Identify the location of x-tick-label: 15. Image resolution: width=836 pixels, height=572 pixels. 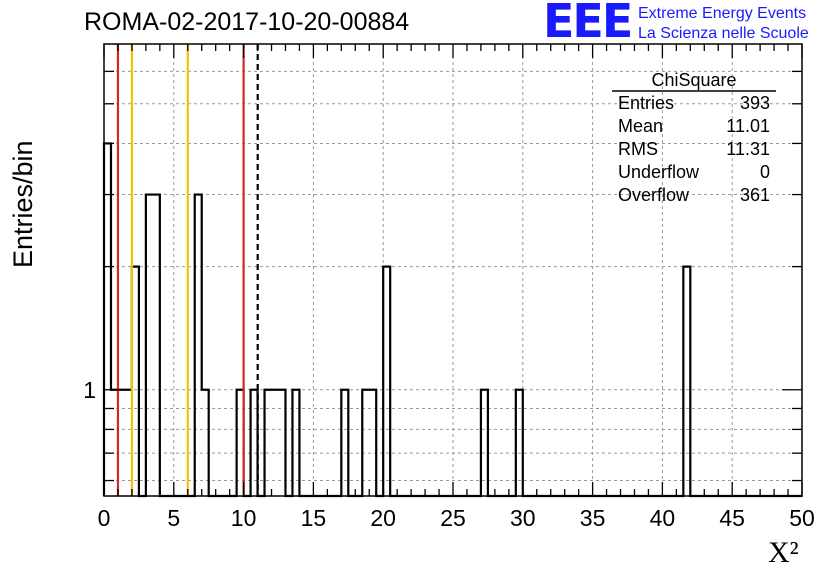
(314, 518).